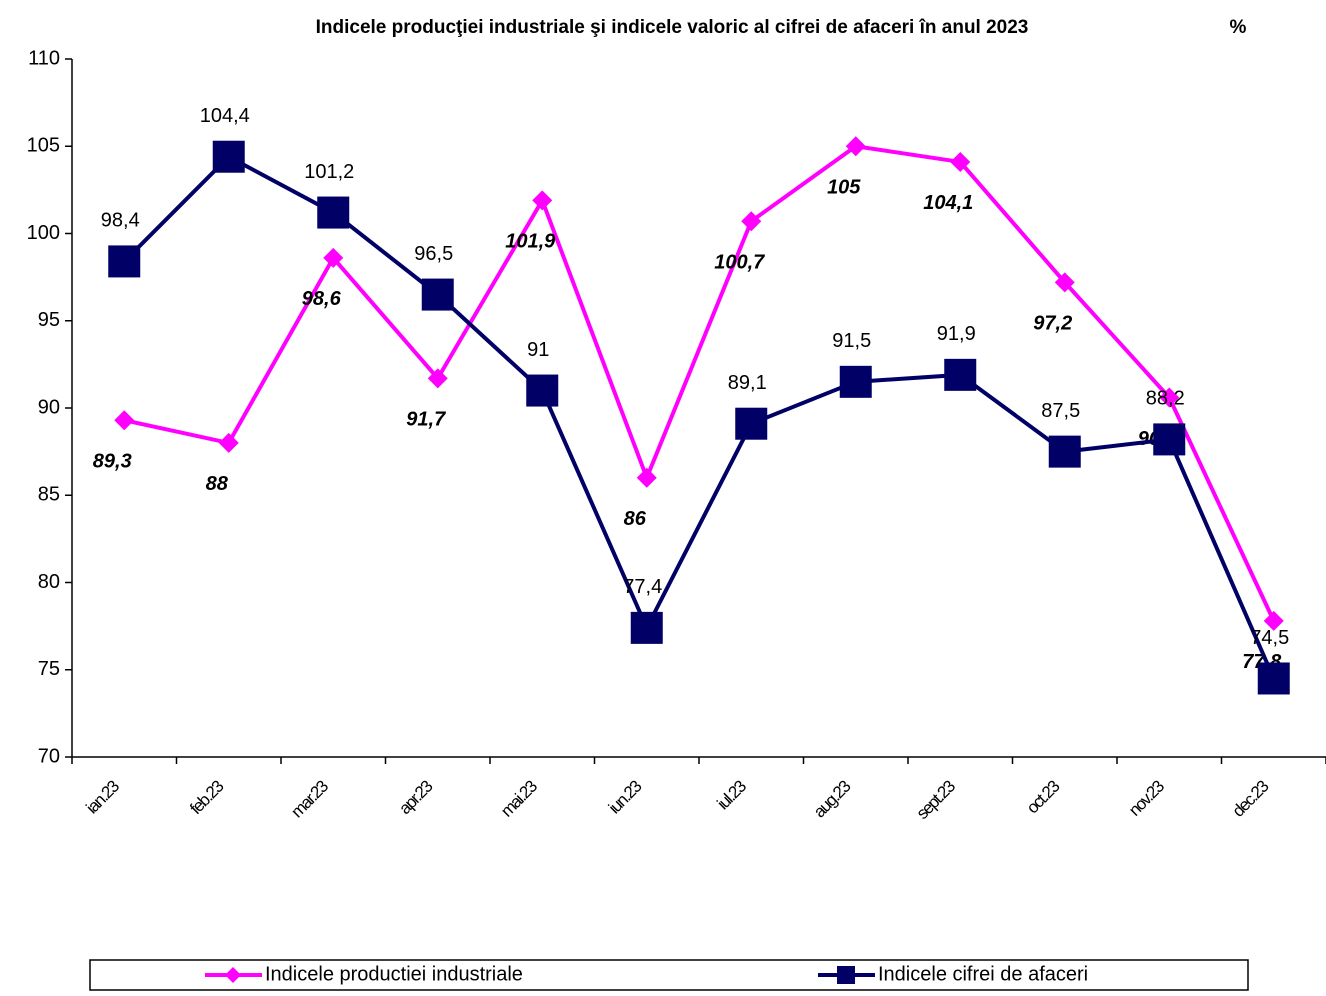 The image size is (1326, 996). I want to click on value-label: 97,2, so click(1052, 324).